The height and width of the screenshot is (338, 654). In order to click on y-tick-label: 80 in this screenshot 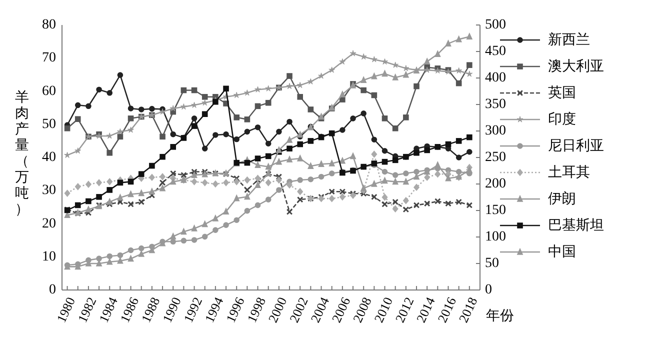, I will do `click(49, 25)`.